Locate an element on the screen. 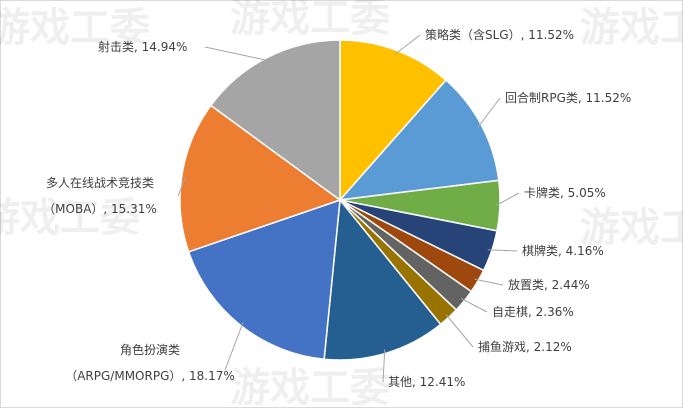  data-label: 棋牌类, 4.16% is located at coordinates (563, 251).